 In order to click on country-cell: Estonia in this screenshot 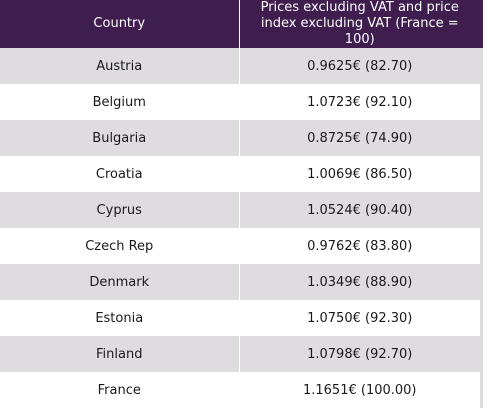, I will do `click(119, 318)`.